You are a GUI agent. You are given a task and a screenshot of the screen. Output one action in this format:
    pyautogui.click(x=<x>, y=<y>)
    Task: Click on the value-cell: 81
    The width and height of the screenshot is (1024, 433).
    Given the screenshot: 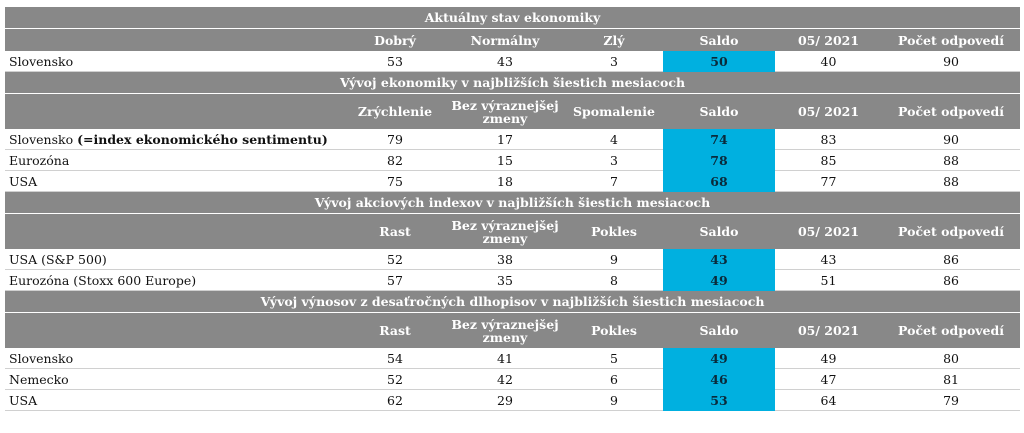 What is the action you would take?
    pyautogui.click(x=951, y=379)
    